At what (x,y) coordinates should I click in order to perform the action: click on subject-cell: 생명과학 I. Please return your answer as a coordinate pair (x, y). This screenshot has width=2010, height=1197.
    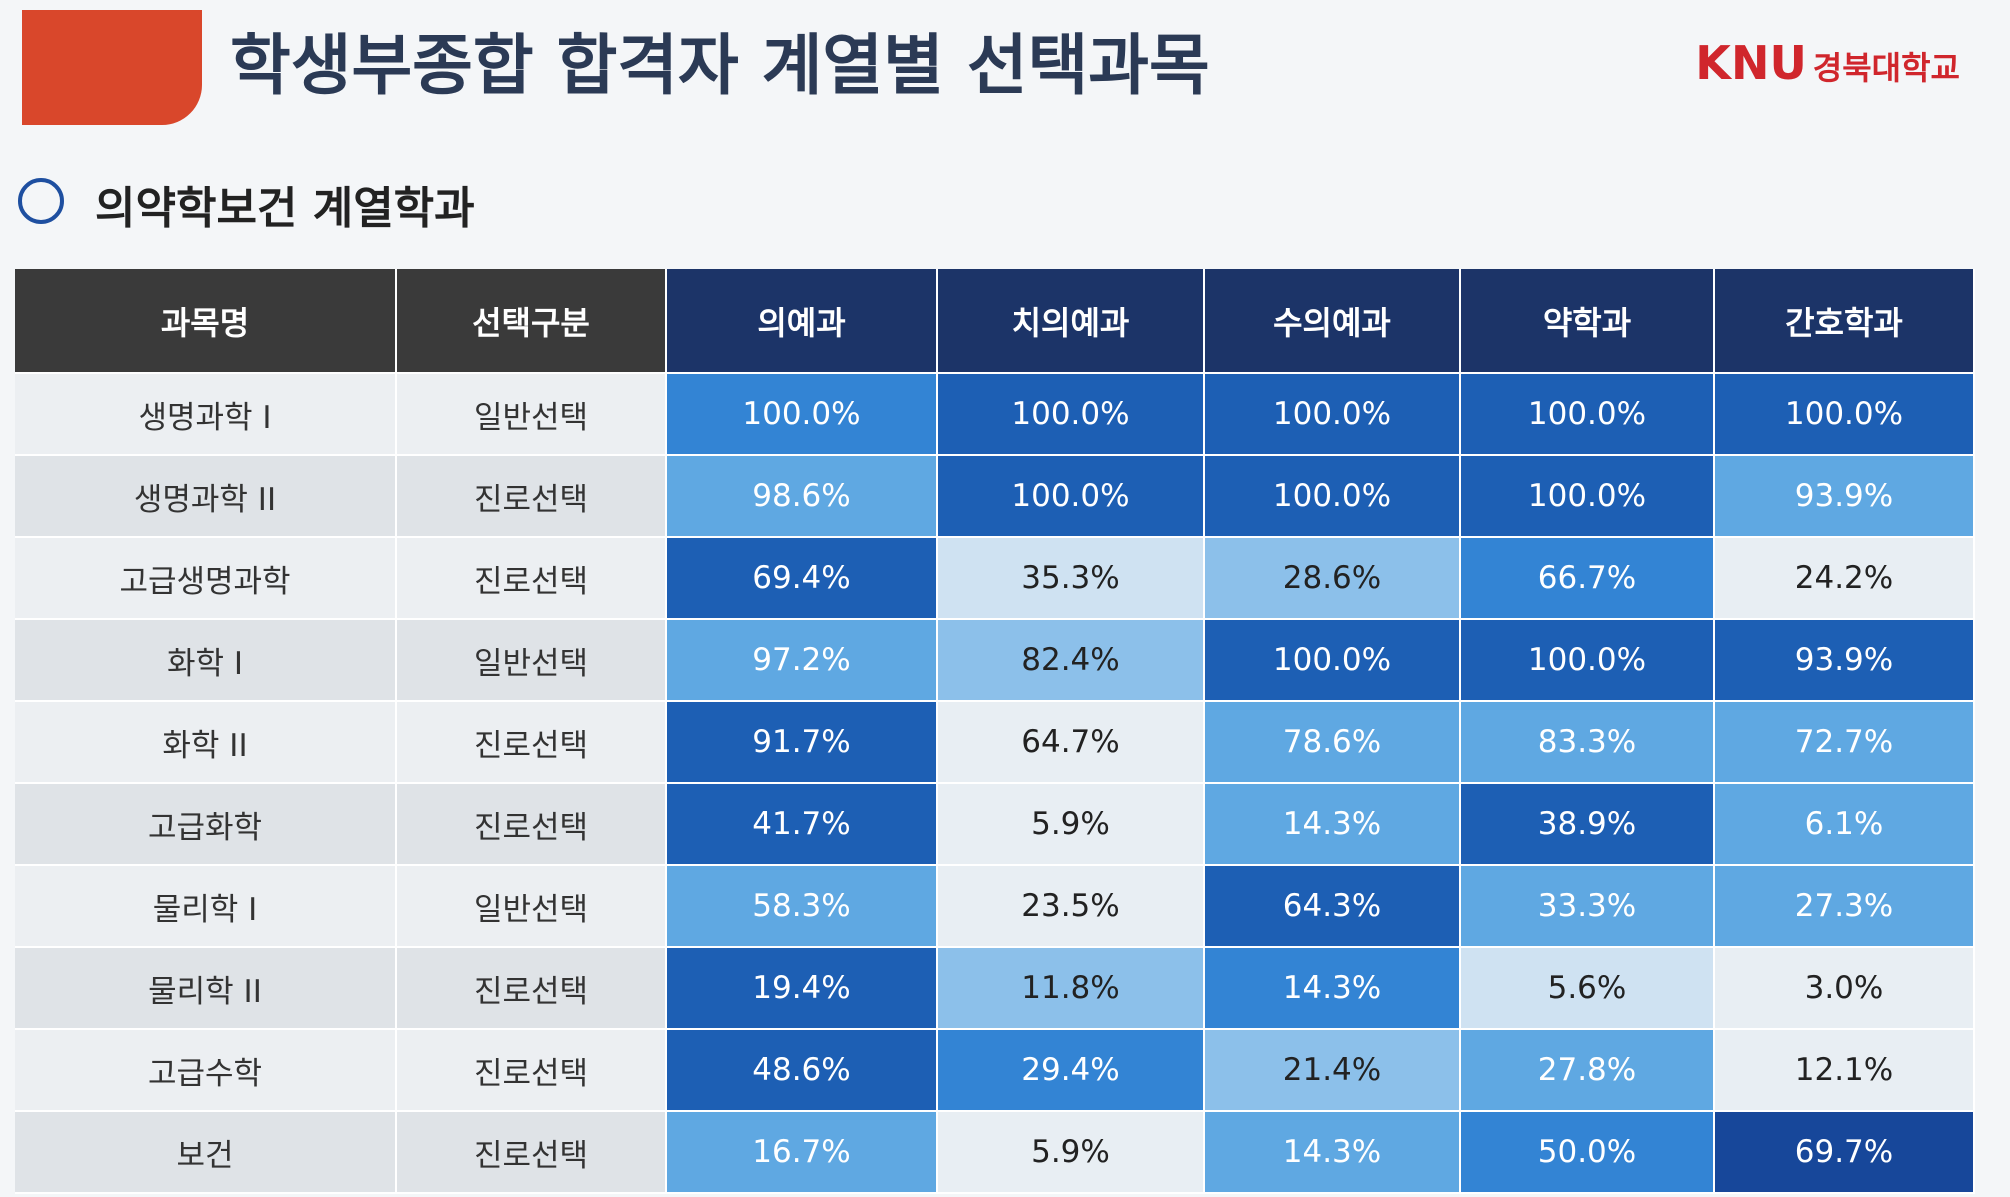
    Looking at the image, I should click on (206, 415).